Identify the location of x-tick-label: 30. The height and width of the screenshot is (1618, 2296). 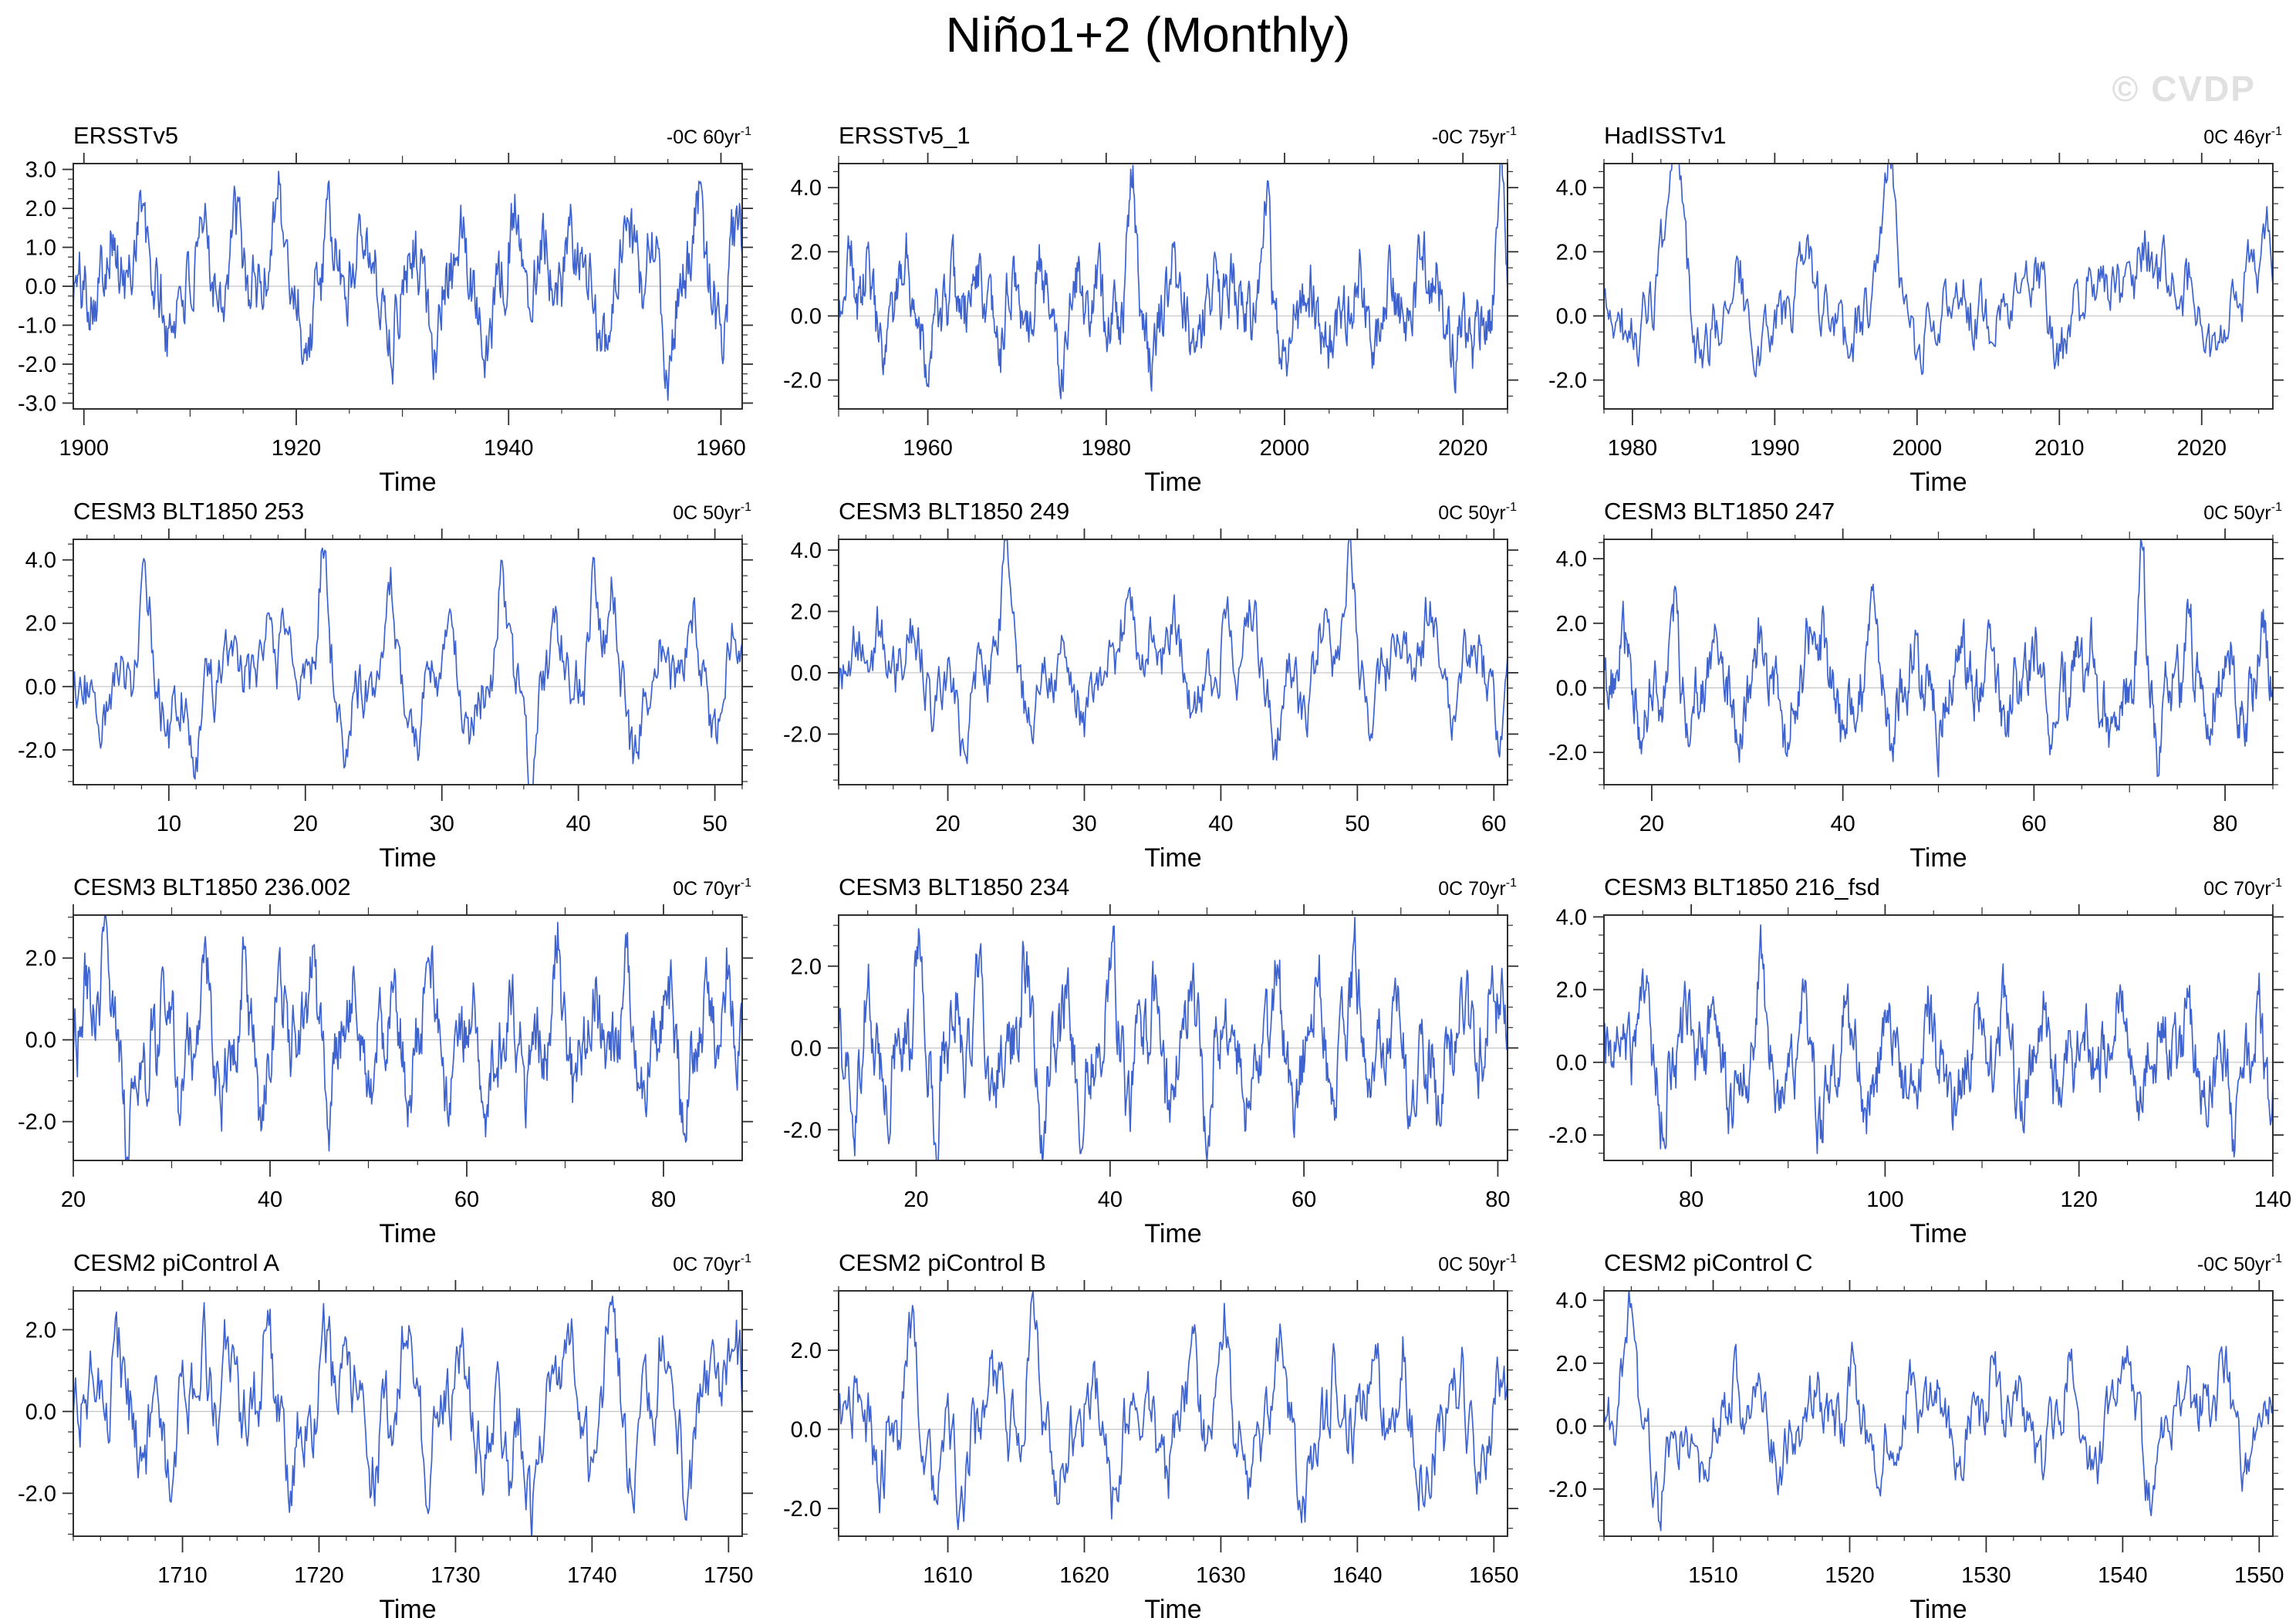
(1084, 824).